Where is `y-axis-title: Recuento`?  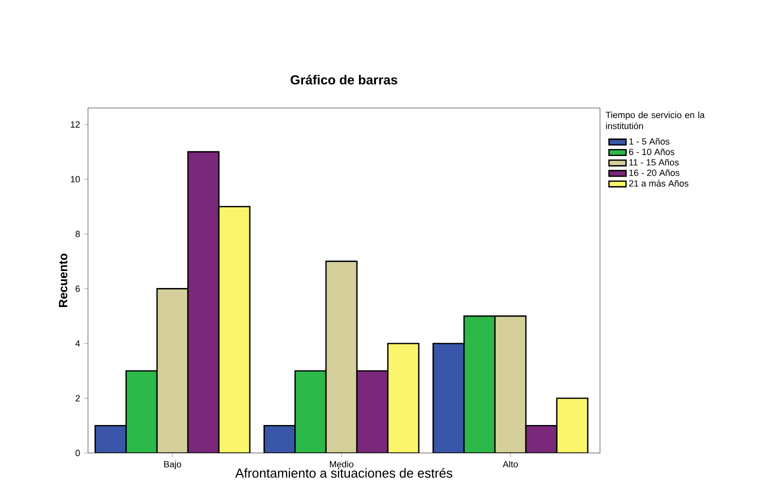
y-axis-title: Recuento is located at coordinates (63, 281).